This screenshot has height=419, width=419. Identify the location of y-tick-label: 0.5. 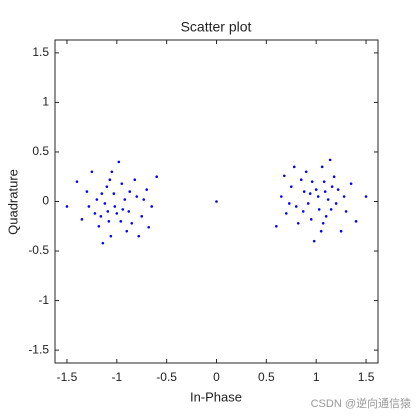
(40, 151).